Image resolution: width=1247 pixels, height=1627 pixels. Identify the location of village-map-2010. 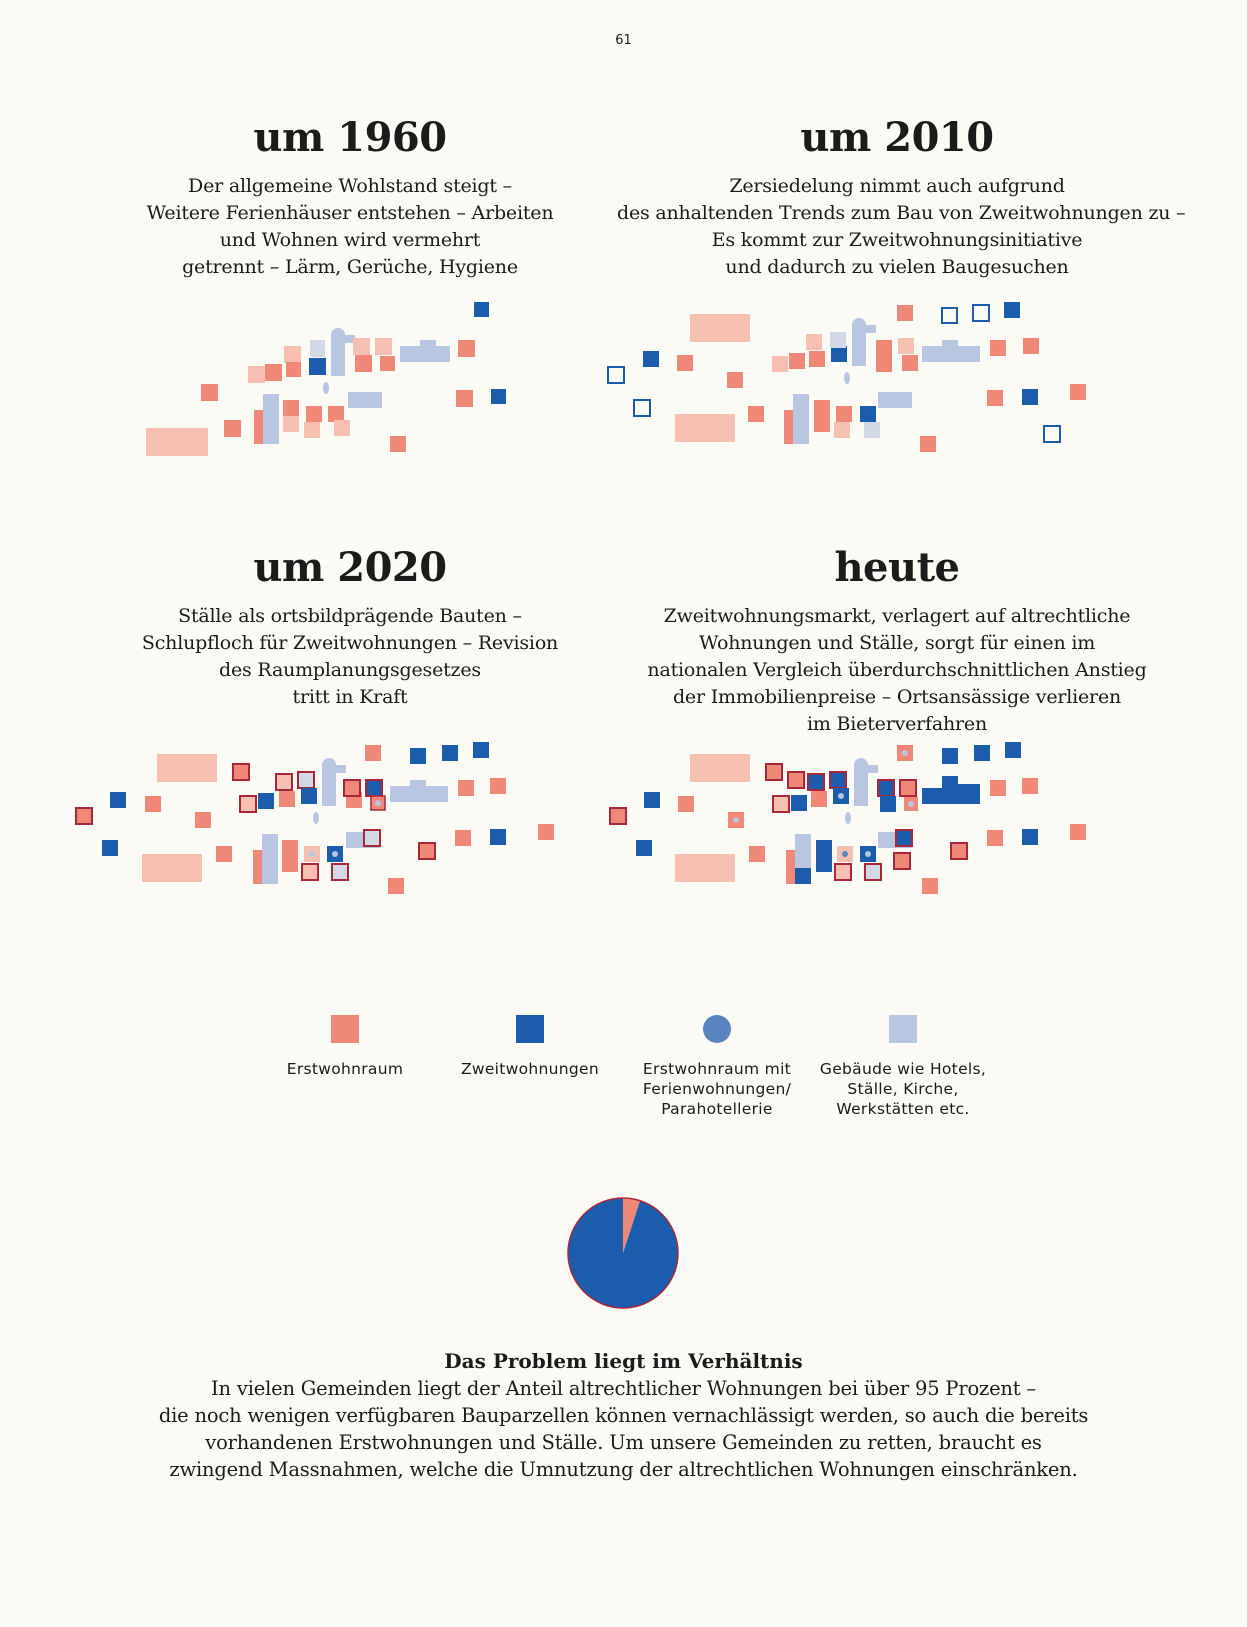
(880, 400).